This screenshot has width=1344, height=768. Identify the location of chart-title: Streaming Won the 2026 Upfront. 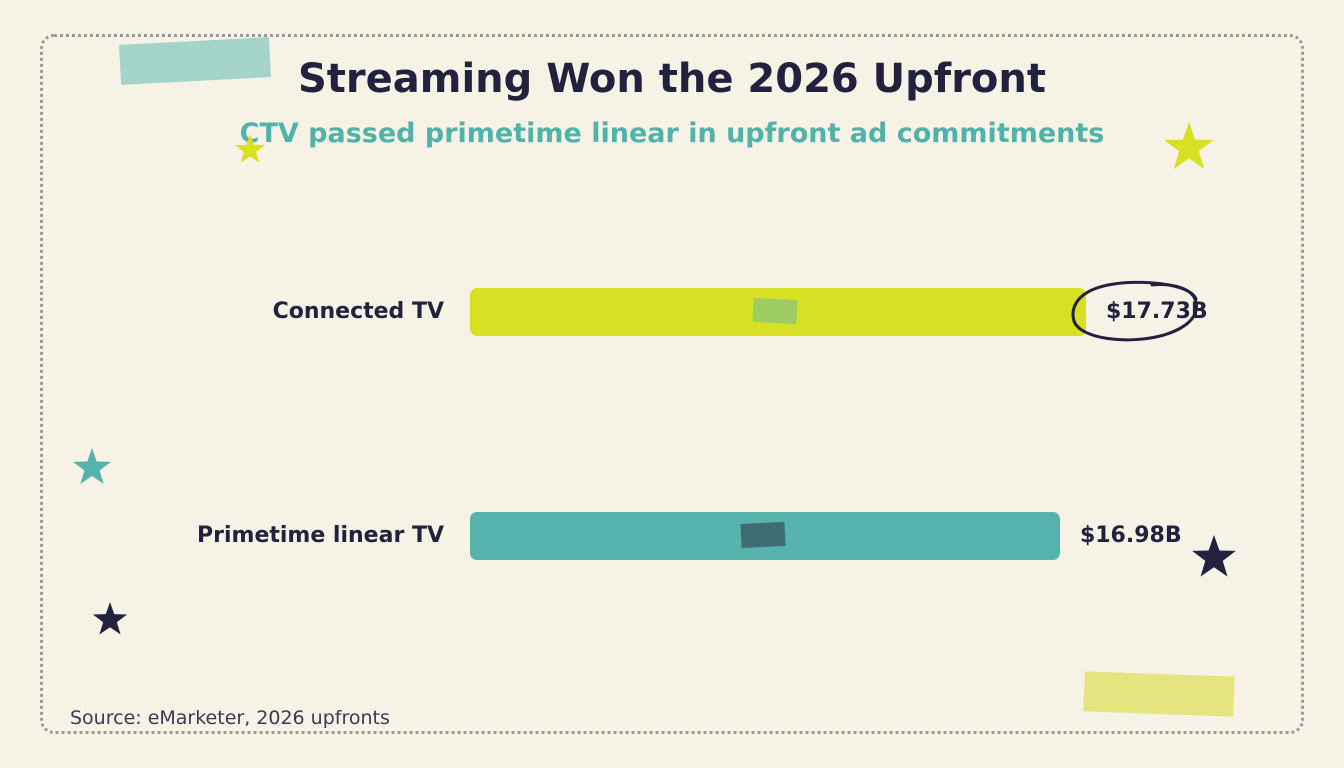
(671, 79).